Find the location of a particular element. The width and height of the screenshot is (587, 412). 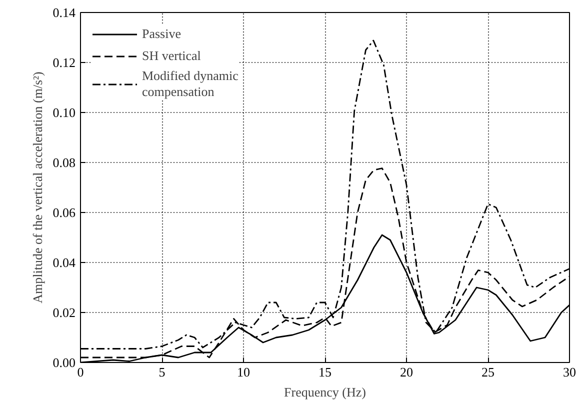

x-tick-label: 20 is located at coordinates (406, 372).